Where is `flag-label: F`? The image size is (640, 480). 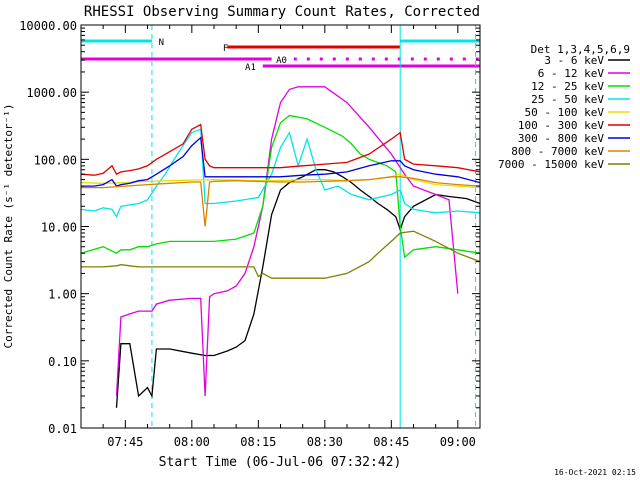 flag-label: F is located at coordinates (225, 49).